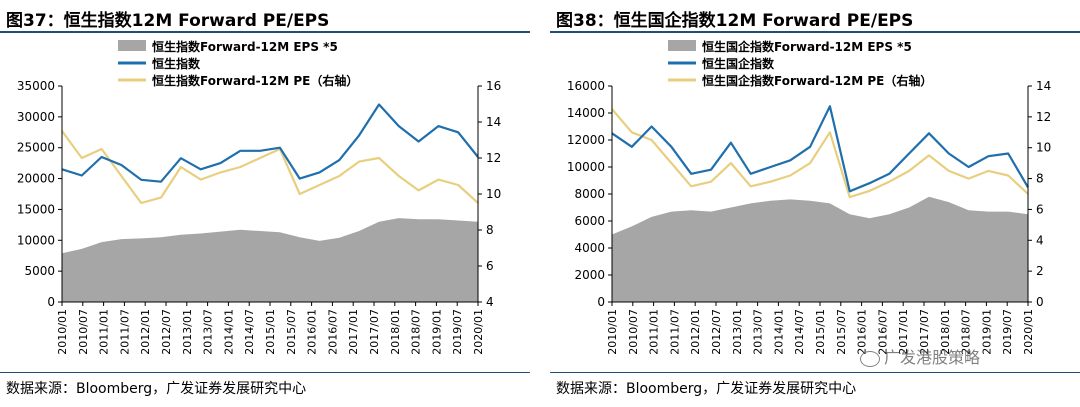  What do you see at coordinates (1040, 271) in the screenshot?
I see `right-tick-label: 2` at bounding box center [1040, 271].